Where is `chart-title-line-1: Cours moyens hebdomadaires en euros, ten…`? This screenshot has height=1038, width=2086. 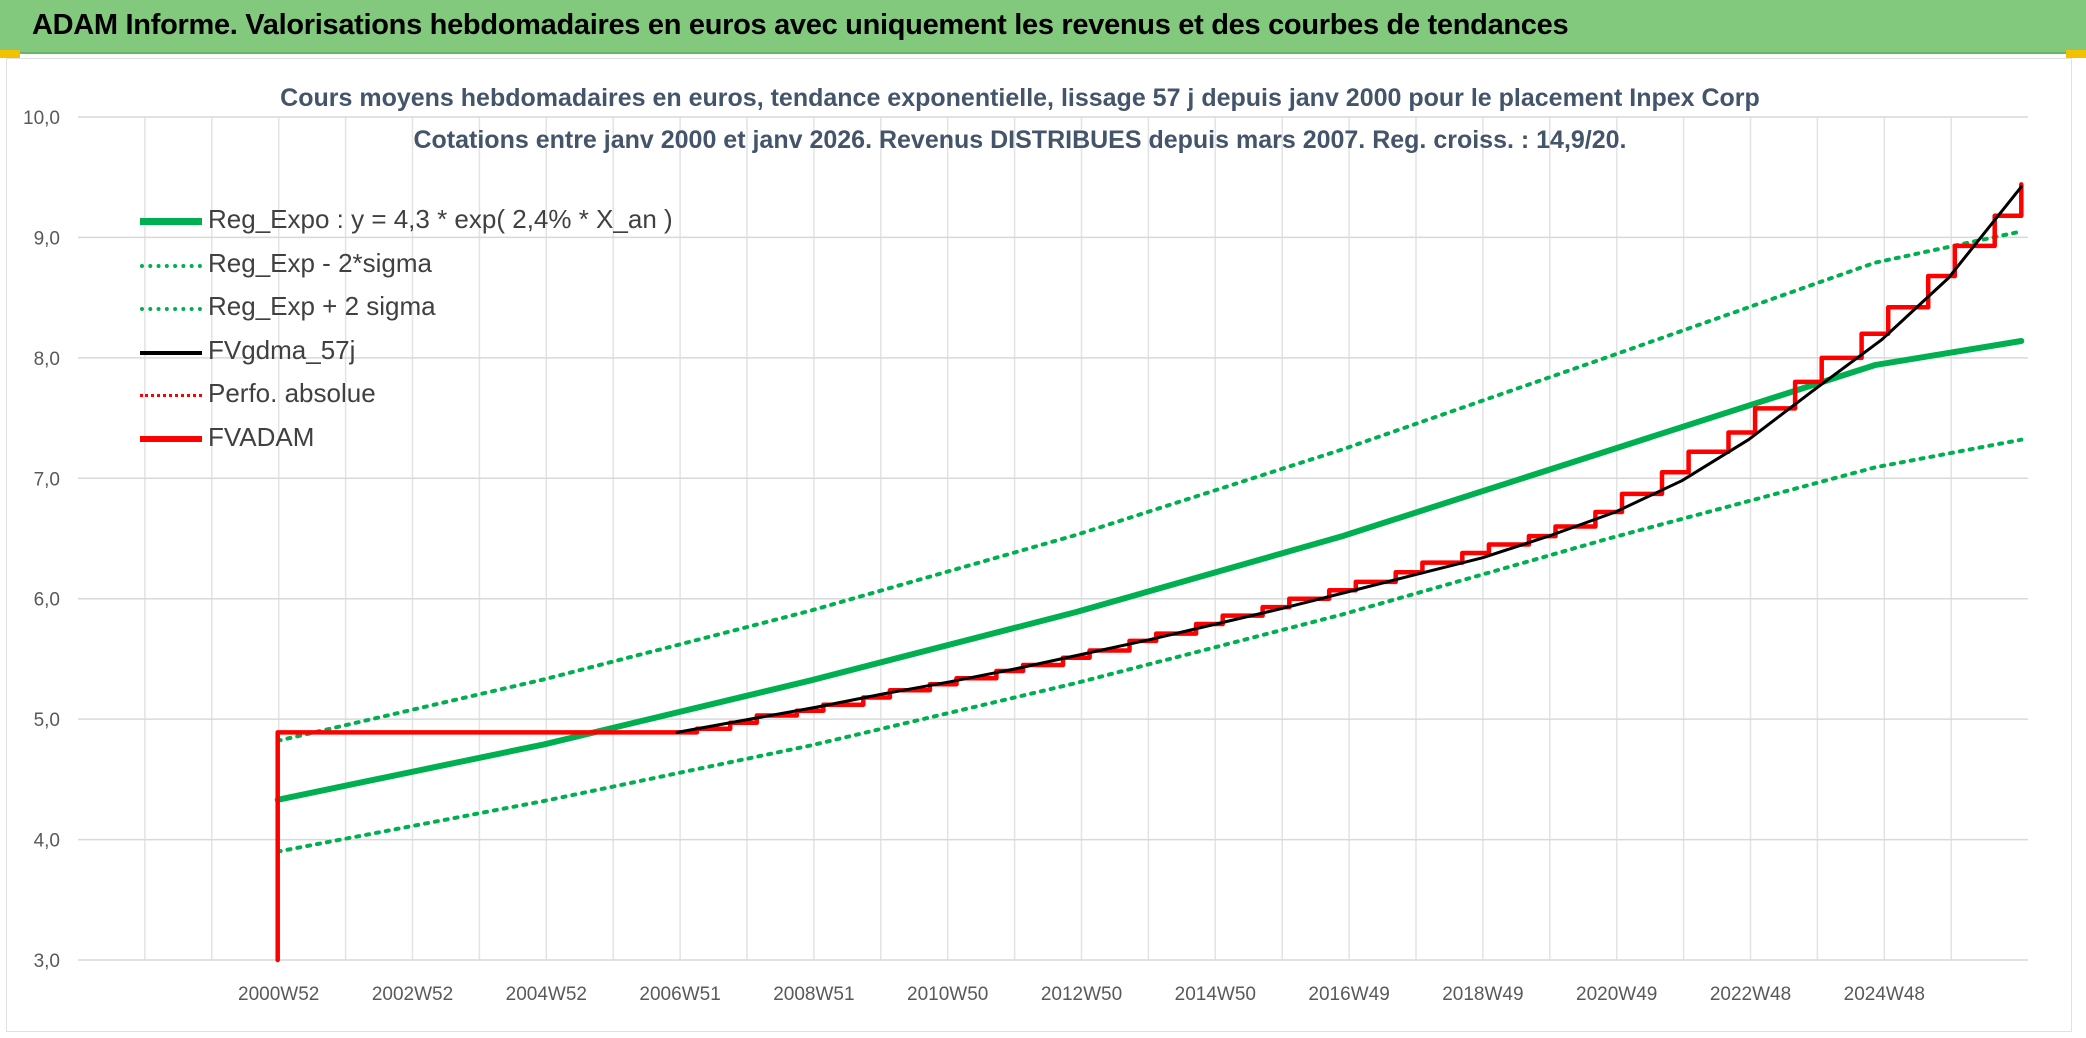
chart-title-line-1: Cours moyens hebdomadaires en euros, ten… is located at coordinates (1020, 98).